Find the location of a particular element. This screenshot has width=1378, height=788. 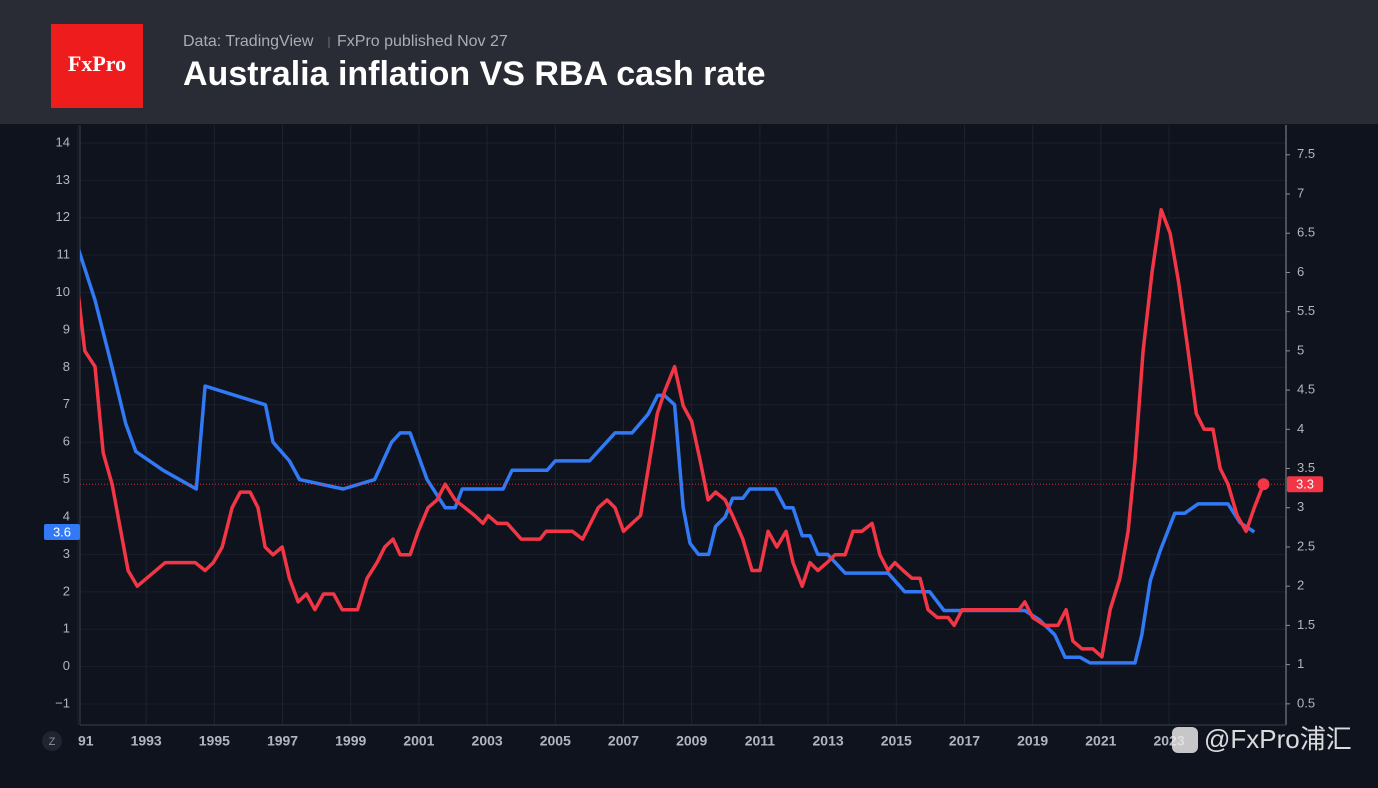

y-tick-label: 0 is located at coordinates (66, 665).